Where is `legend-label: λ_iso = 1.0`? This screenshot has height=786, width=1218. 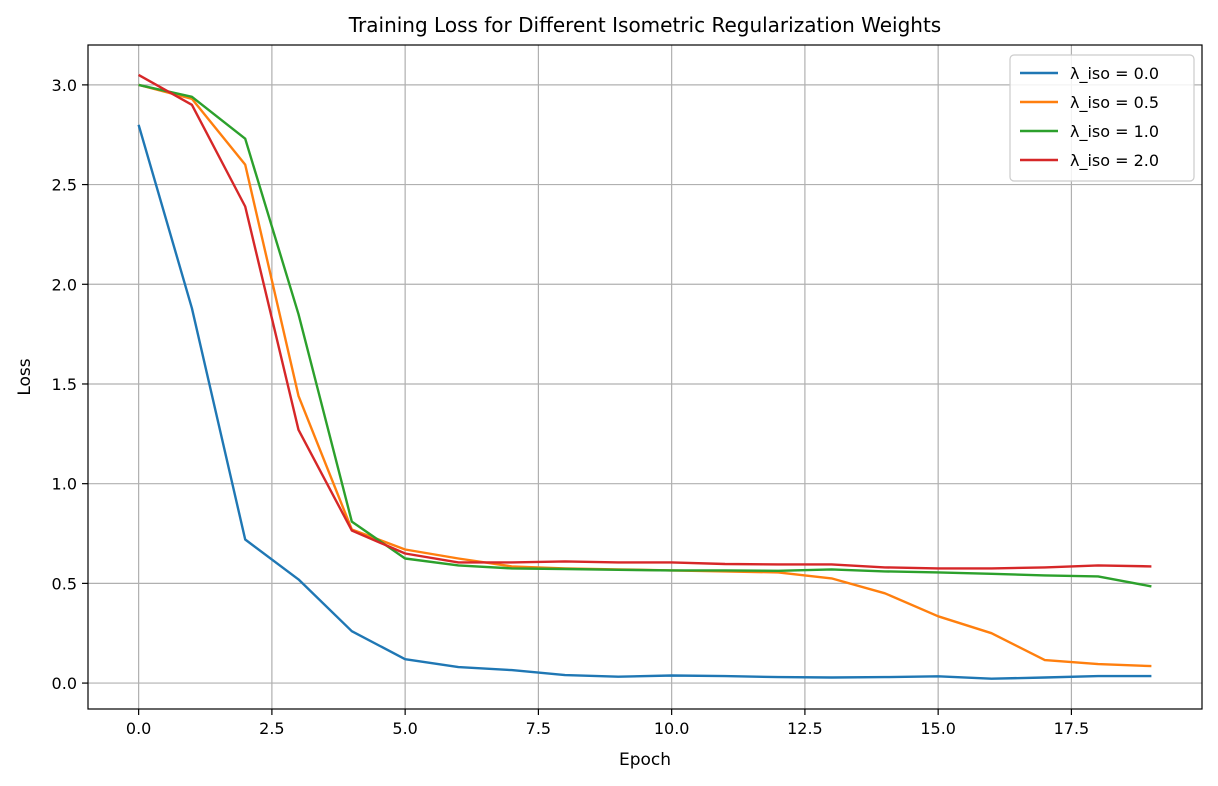 legend-label: λ_iso = 1.0 is located at coordinates (1114, 132).